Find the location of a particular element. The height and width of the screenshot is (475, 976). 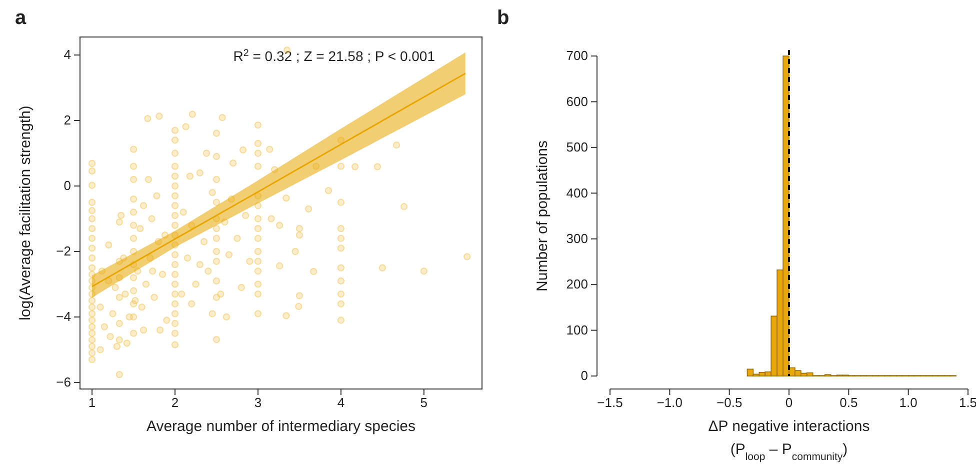

x-tick-label: 5 is located at coordinates (424, 402).